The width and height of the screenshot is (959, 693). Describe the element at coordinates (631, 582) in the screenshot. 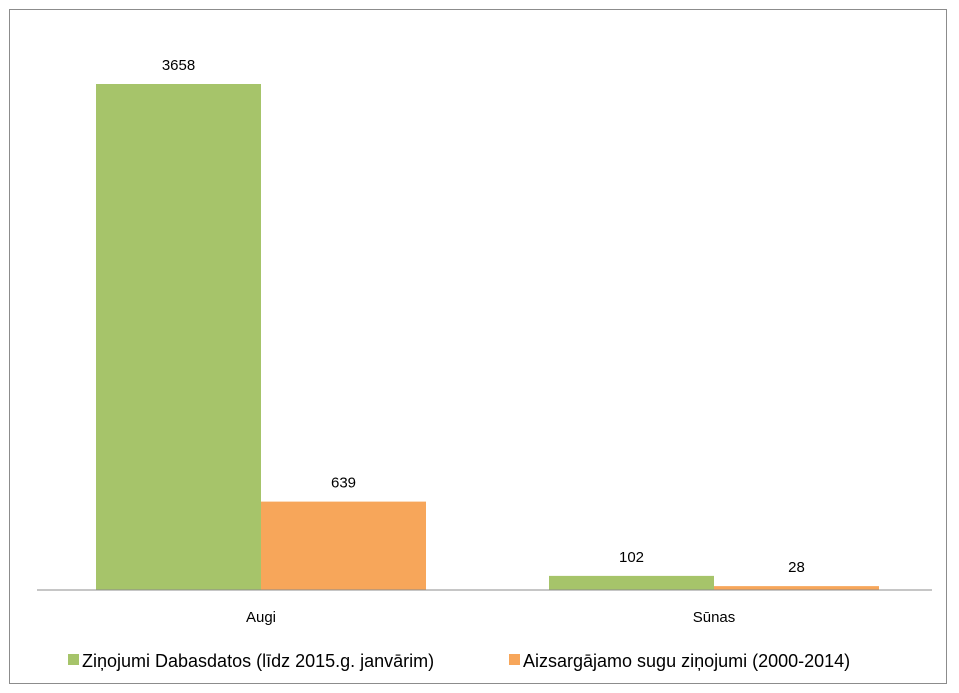

I see `bar-sūnas-series-1` at that location.